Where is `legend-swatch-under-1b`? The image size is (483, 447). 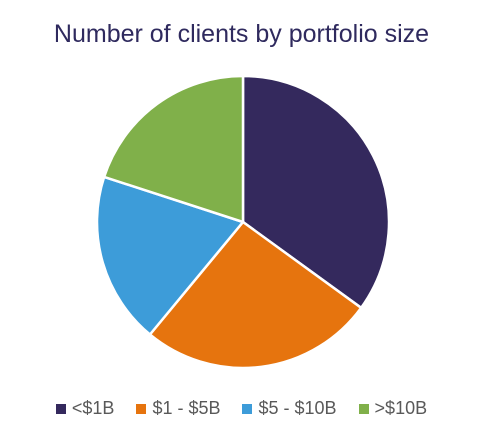
legend-swatch-under-1b is located at coordinates (60, 408).